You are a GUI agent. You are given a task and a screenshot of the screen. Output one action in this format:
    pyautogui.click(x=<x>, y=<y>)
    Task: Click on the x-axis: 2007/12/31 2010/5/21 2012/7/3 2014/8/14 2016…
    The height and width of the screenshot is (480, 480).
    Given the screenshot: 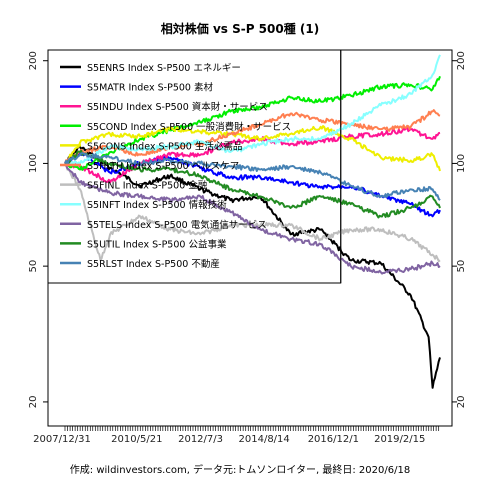 What is the action you would take?
    pyautogui.click(x=236, y=435)
    